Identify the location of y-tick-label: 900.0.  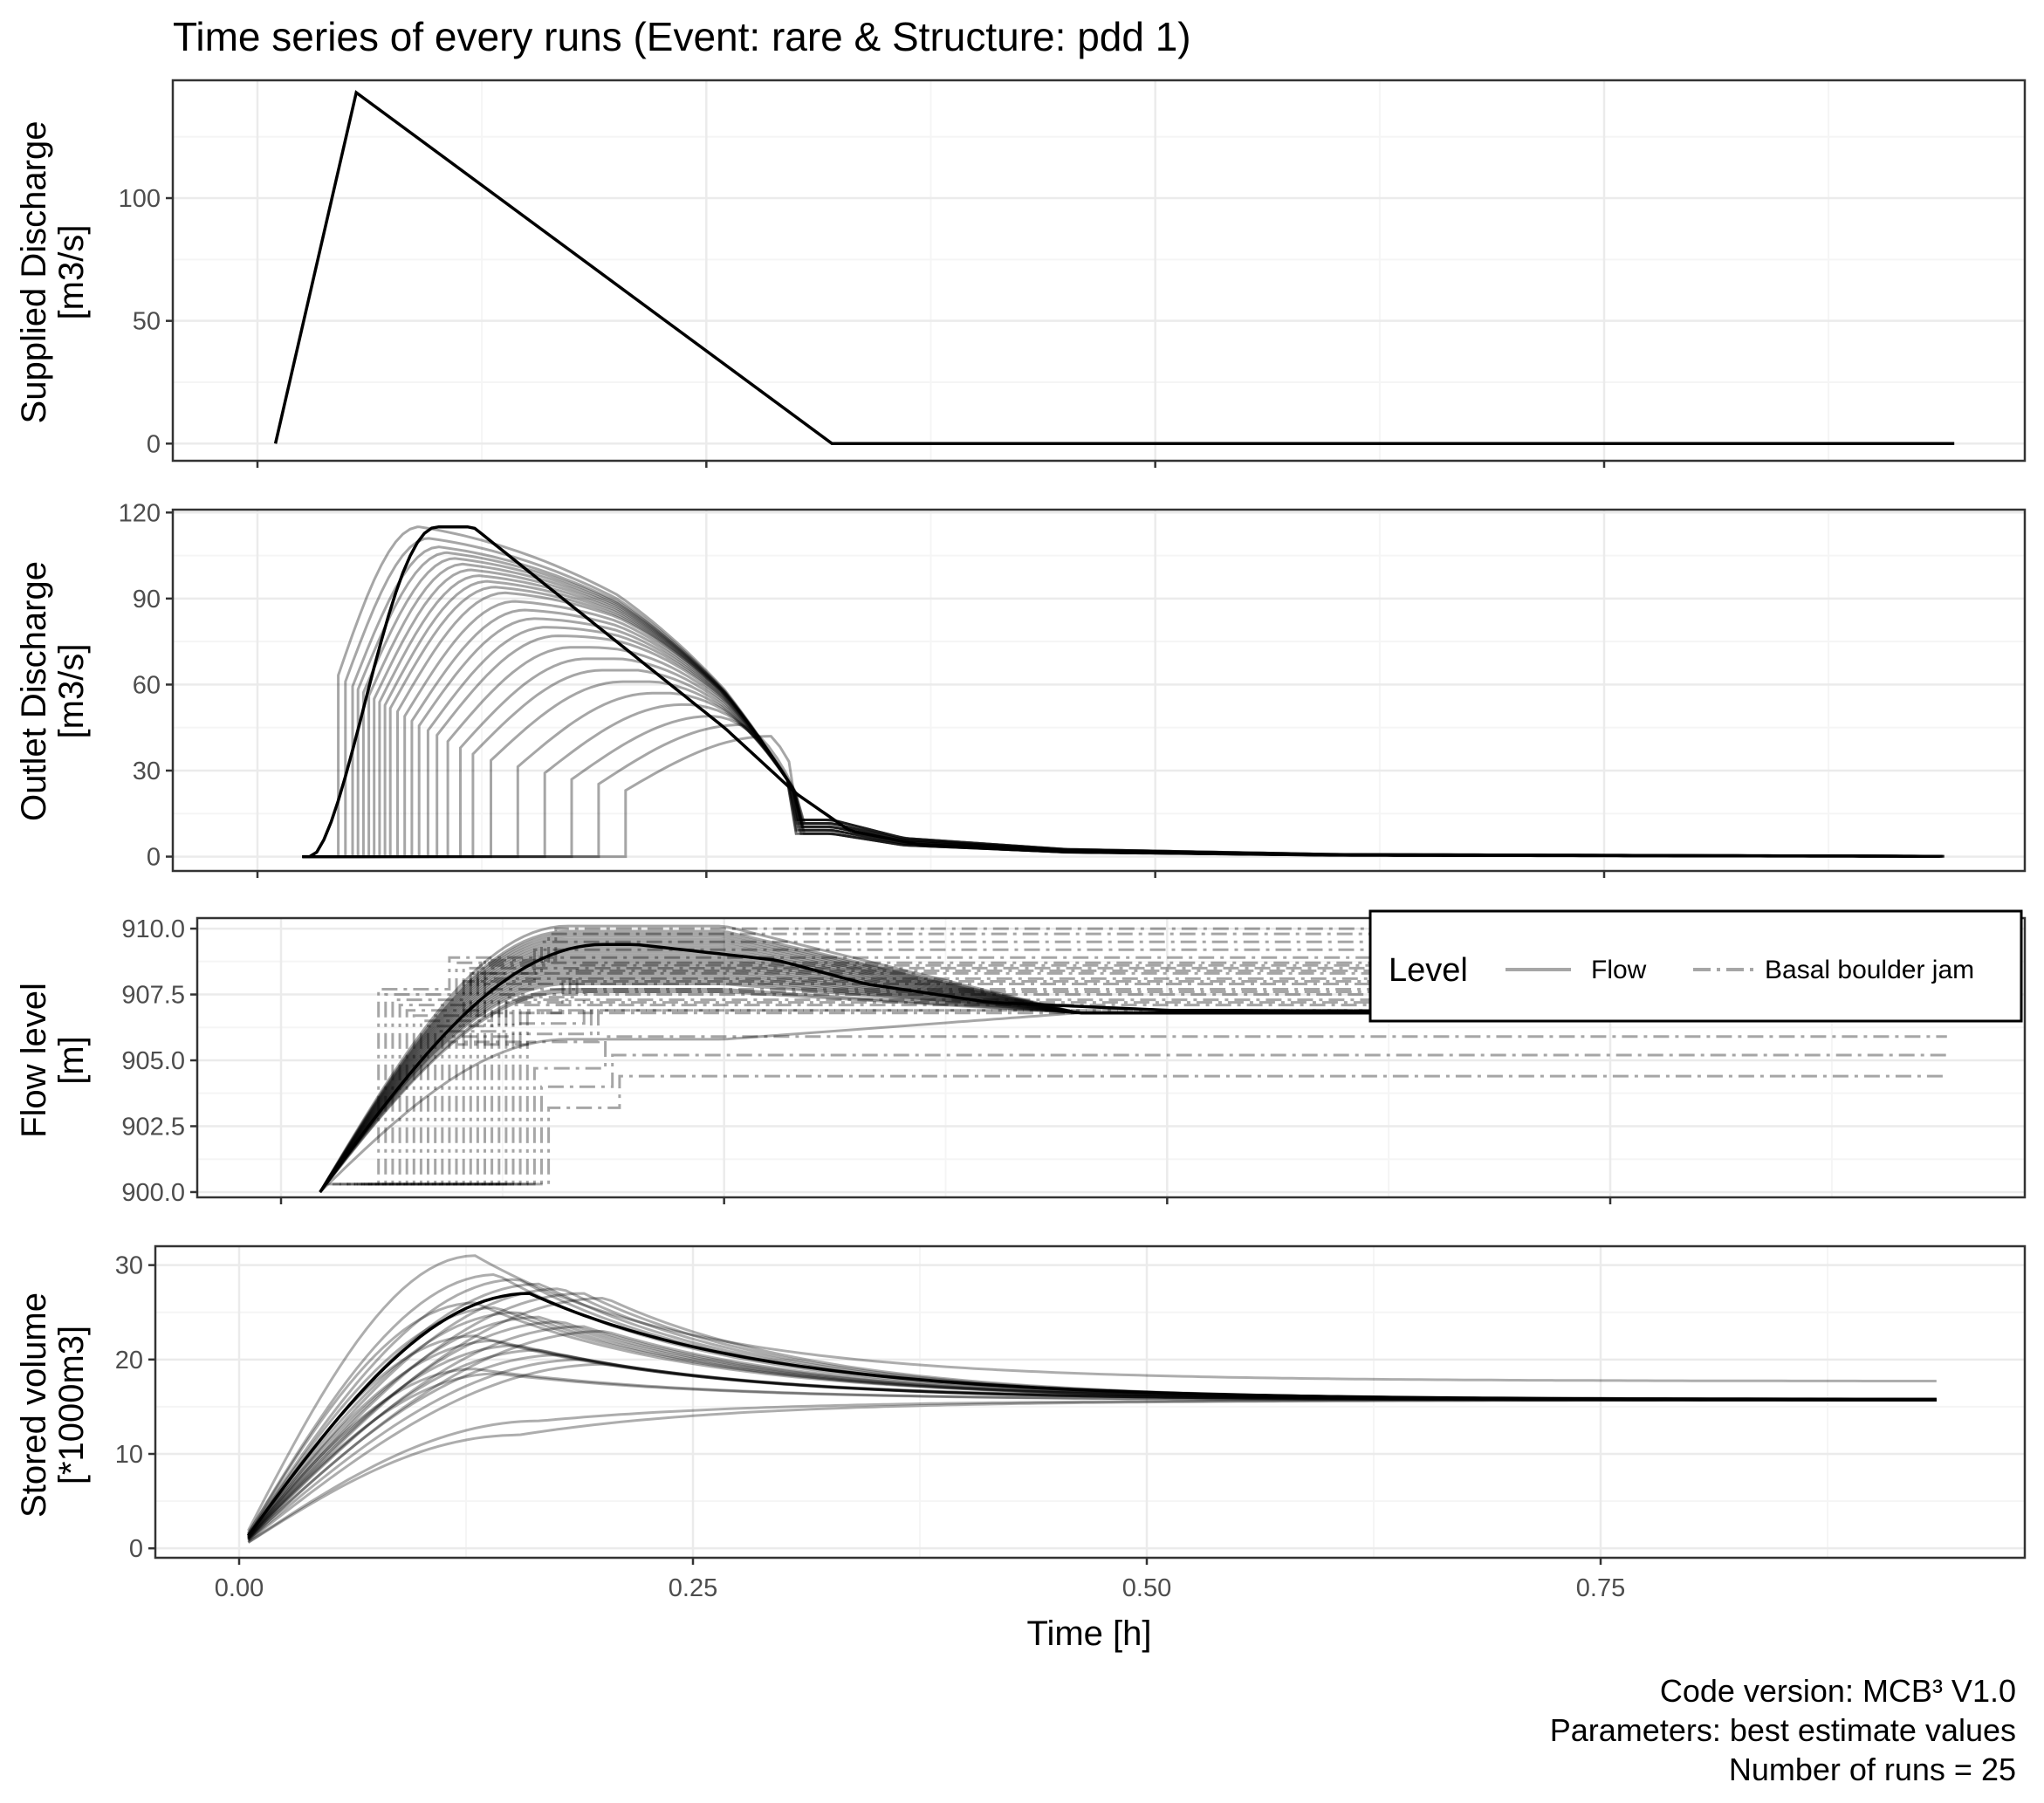
(153, 1193).